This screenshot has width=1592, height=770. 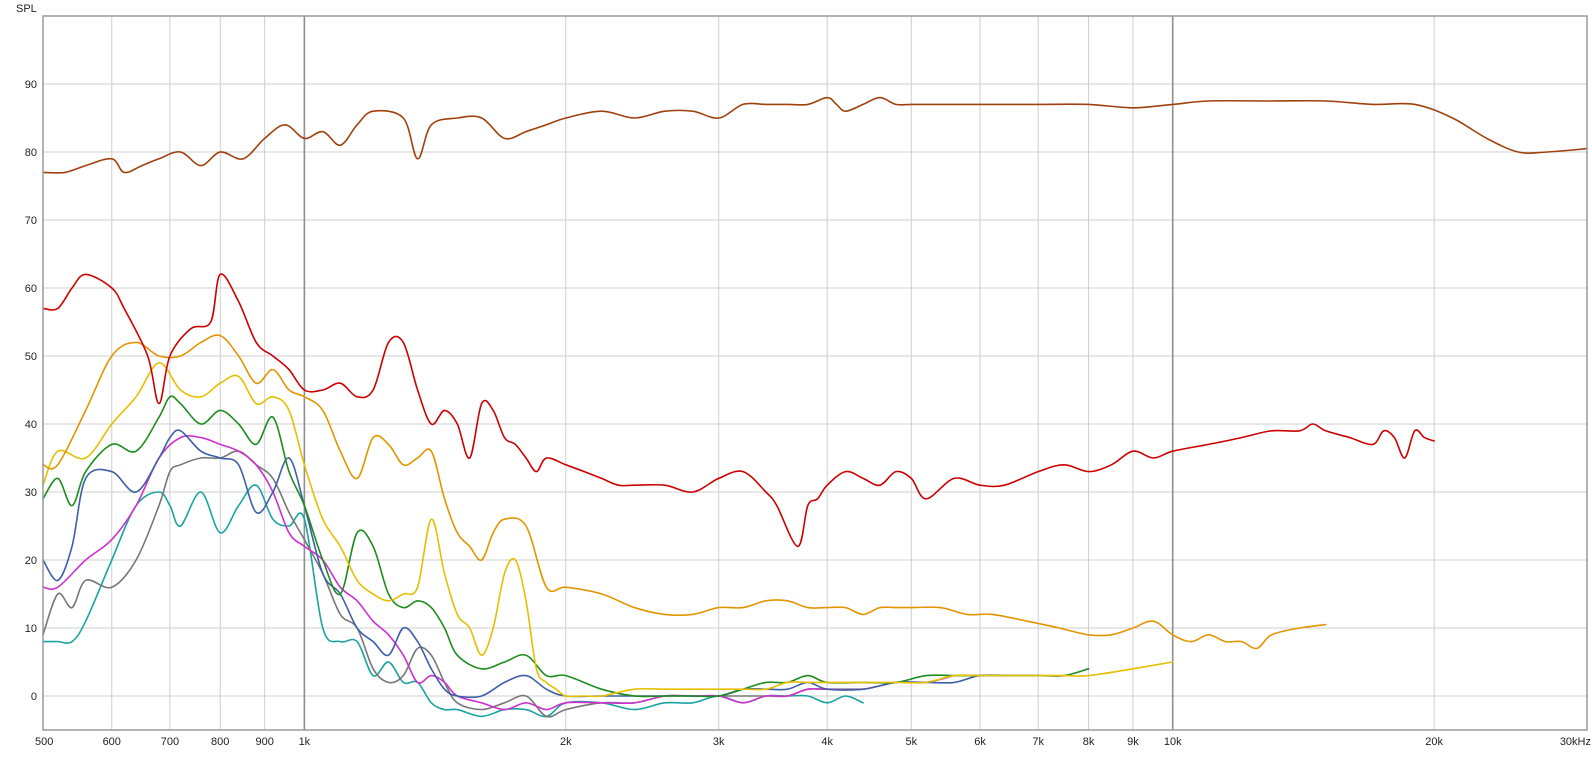 What do you see at coordinates (31, 425) in the screenshot?
I see `y-tick-label: 40` at bounding box center [31, 425].